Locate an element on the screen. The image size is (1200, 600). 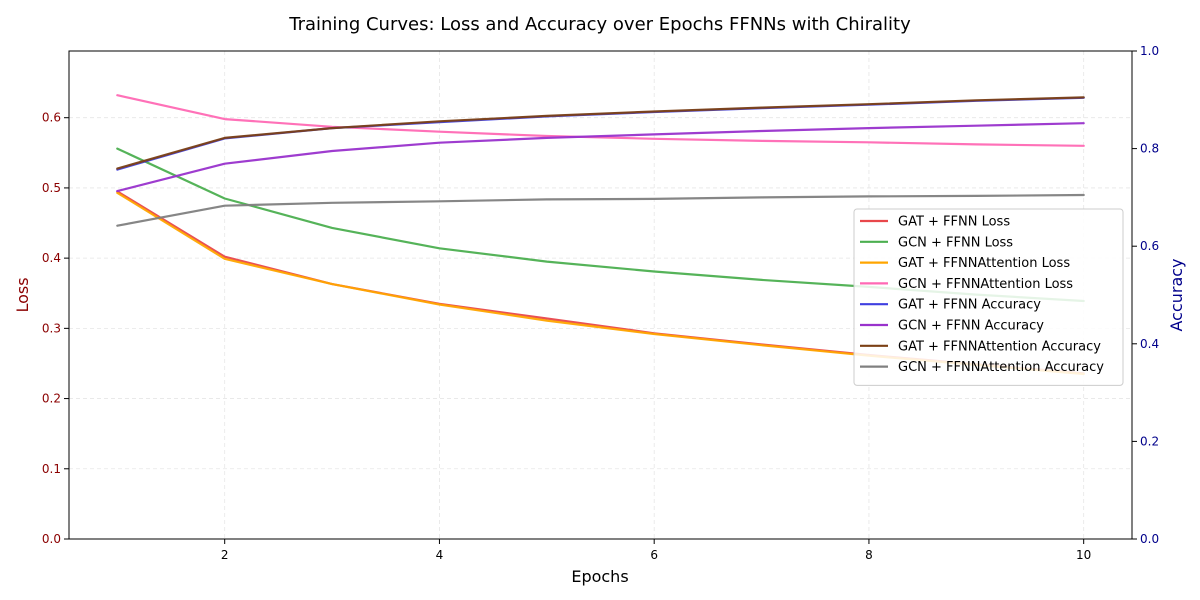
left-y-tick-label: 0.5 is located at coordinates (51, 188).